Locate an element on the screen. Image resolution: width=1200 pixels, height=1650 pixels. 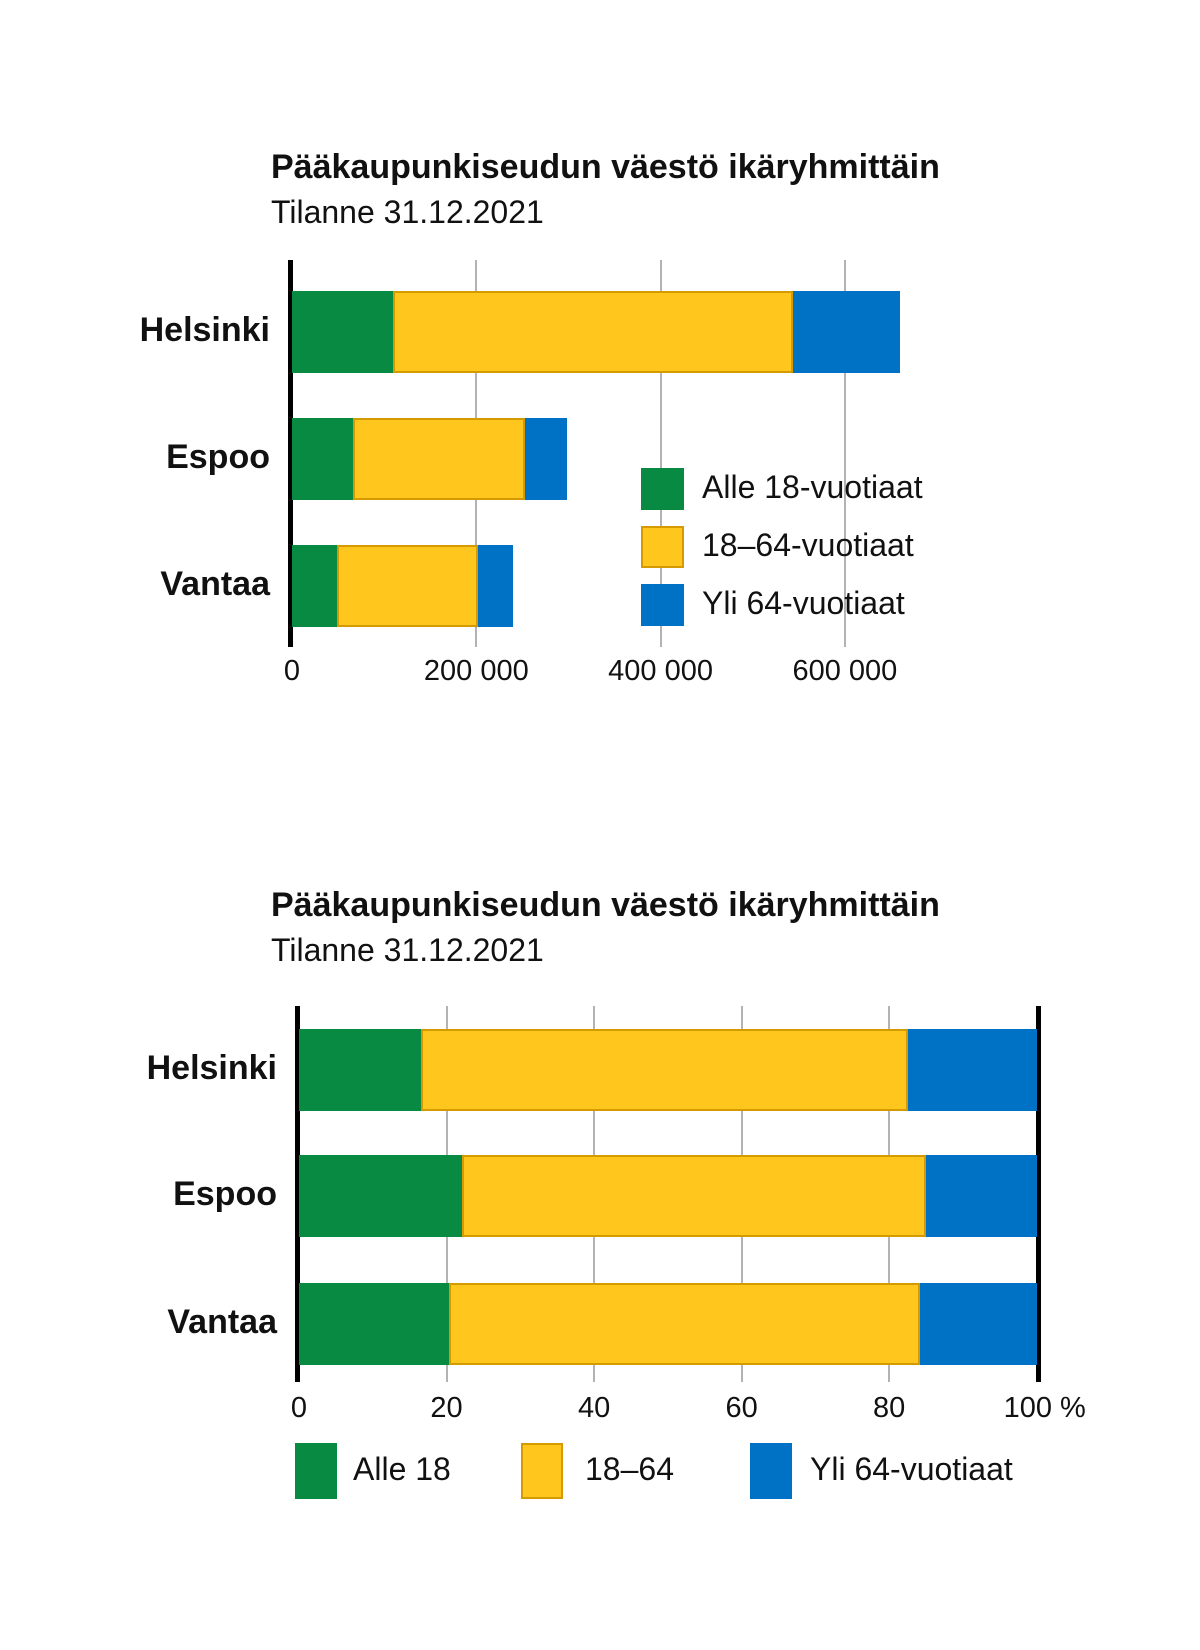
bar-segment-espoo-18-64-vuotiaat is located at coordinates (439, 459).